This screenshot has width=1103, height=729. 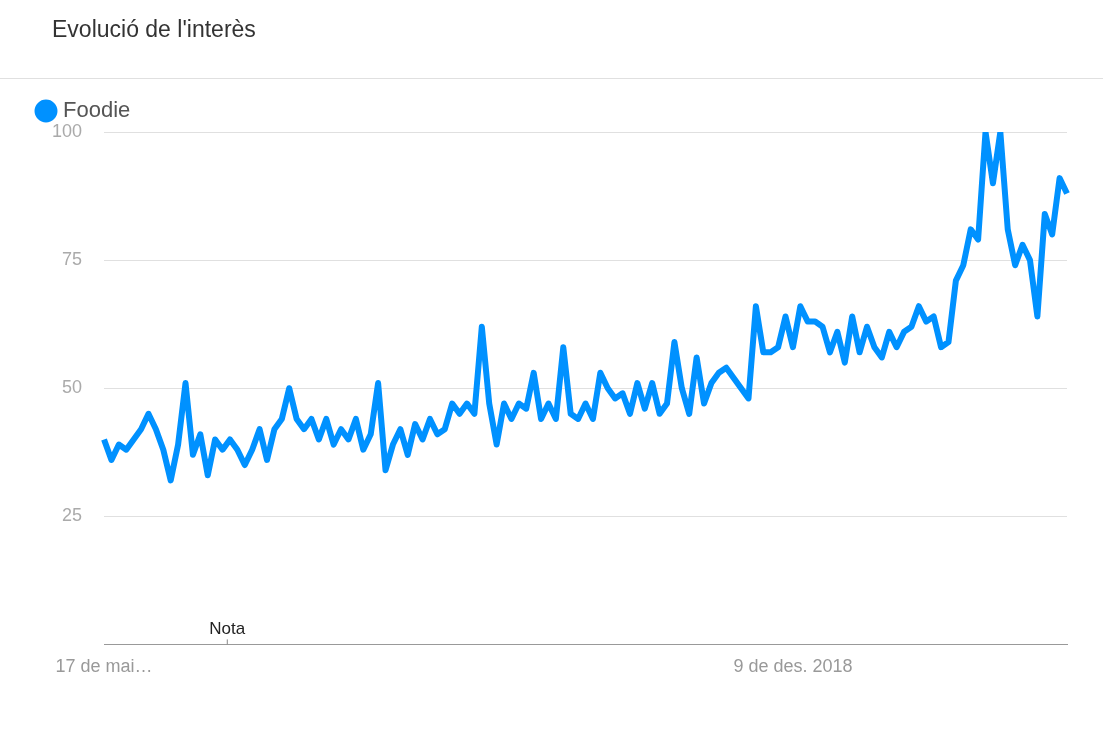 What do you see at coordinates (72, 259) in the screenshot?
I see `y-tick-label: 75` at bounding box center [72, 259].